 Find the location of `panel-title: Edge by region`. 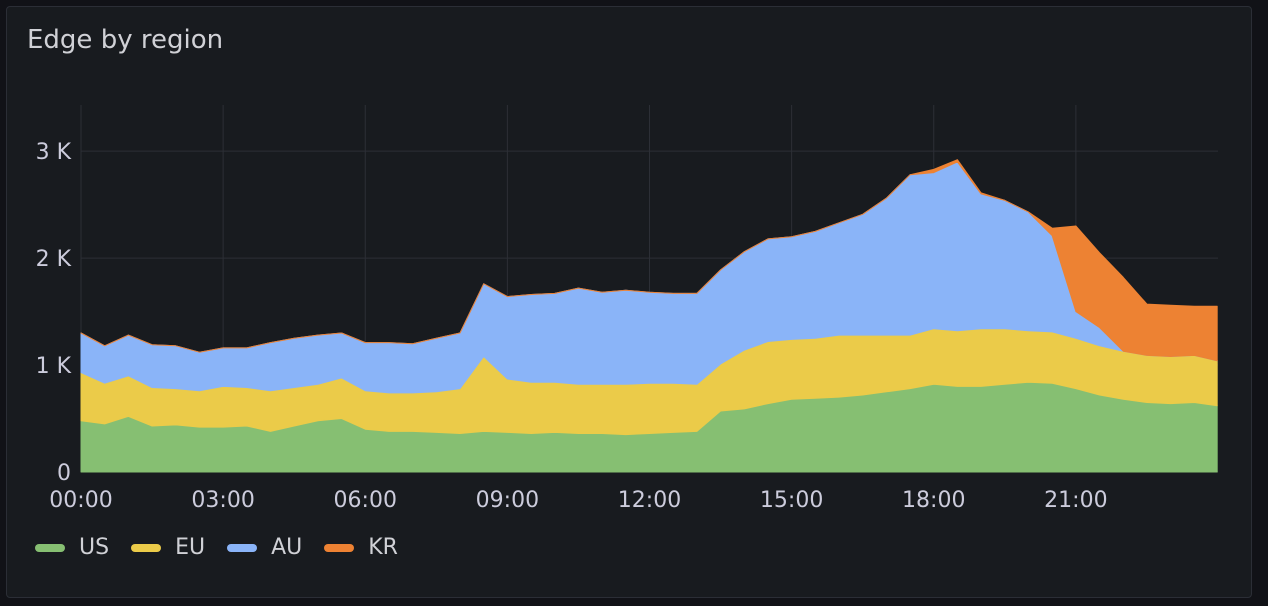

panel-title: Edge by region is located at coordinates (125, 40).